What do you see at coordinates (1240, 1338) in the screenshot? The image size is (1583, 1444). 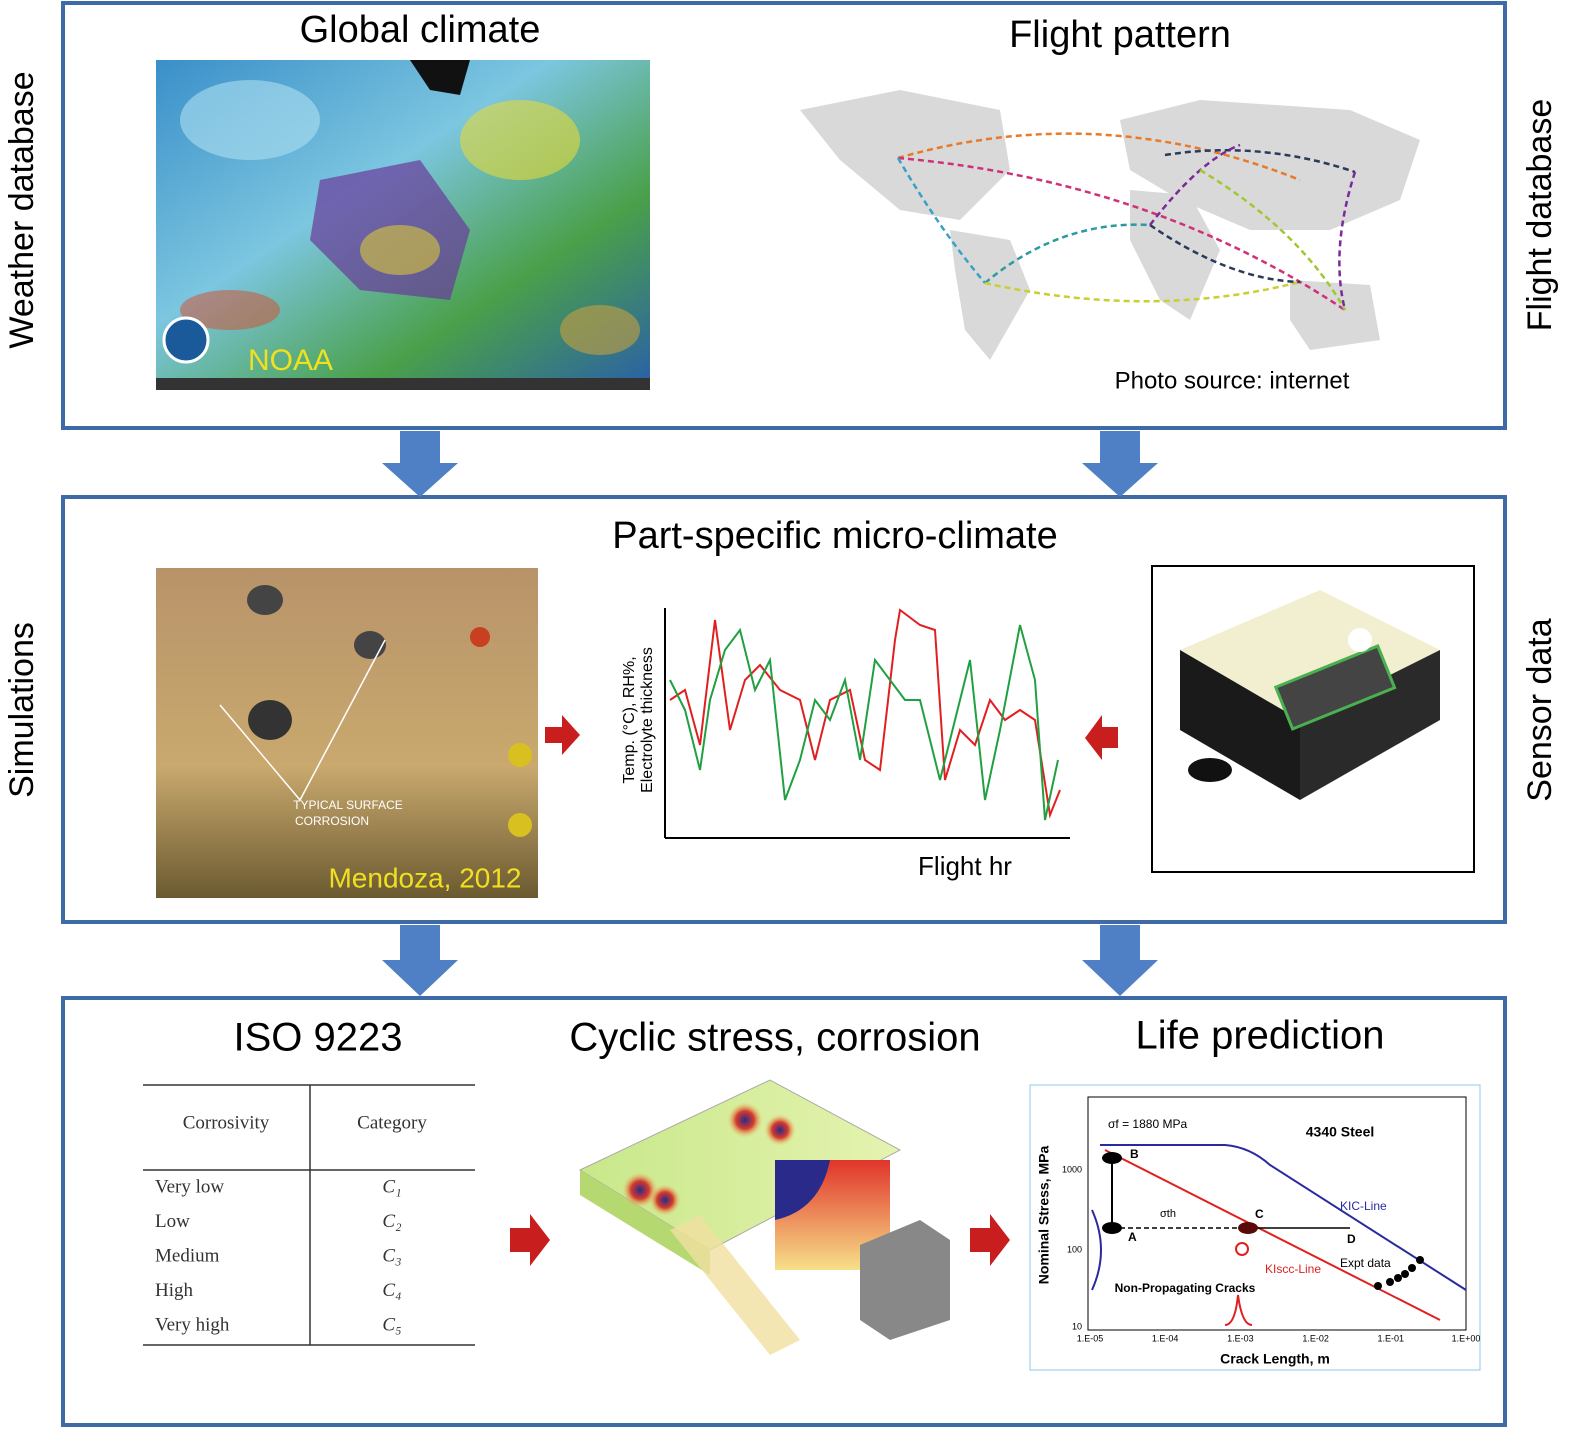 I see `tick-label: 1.E-03` at bounding box center [1240, 1338].